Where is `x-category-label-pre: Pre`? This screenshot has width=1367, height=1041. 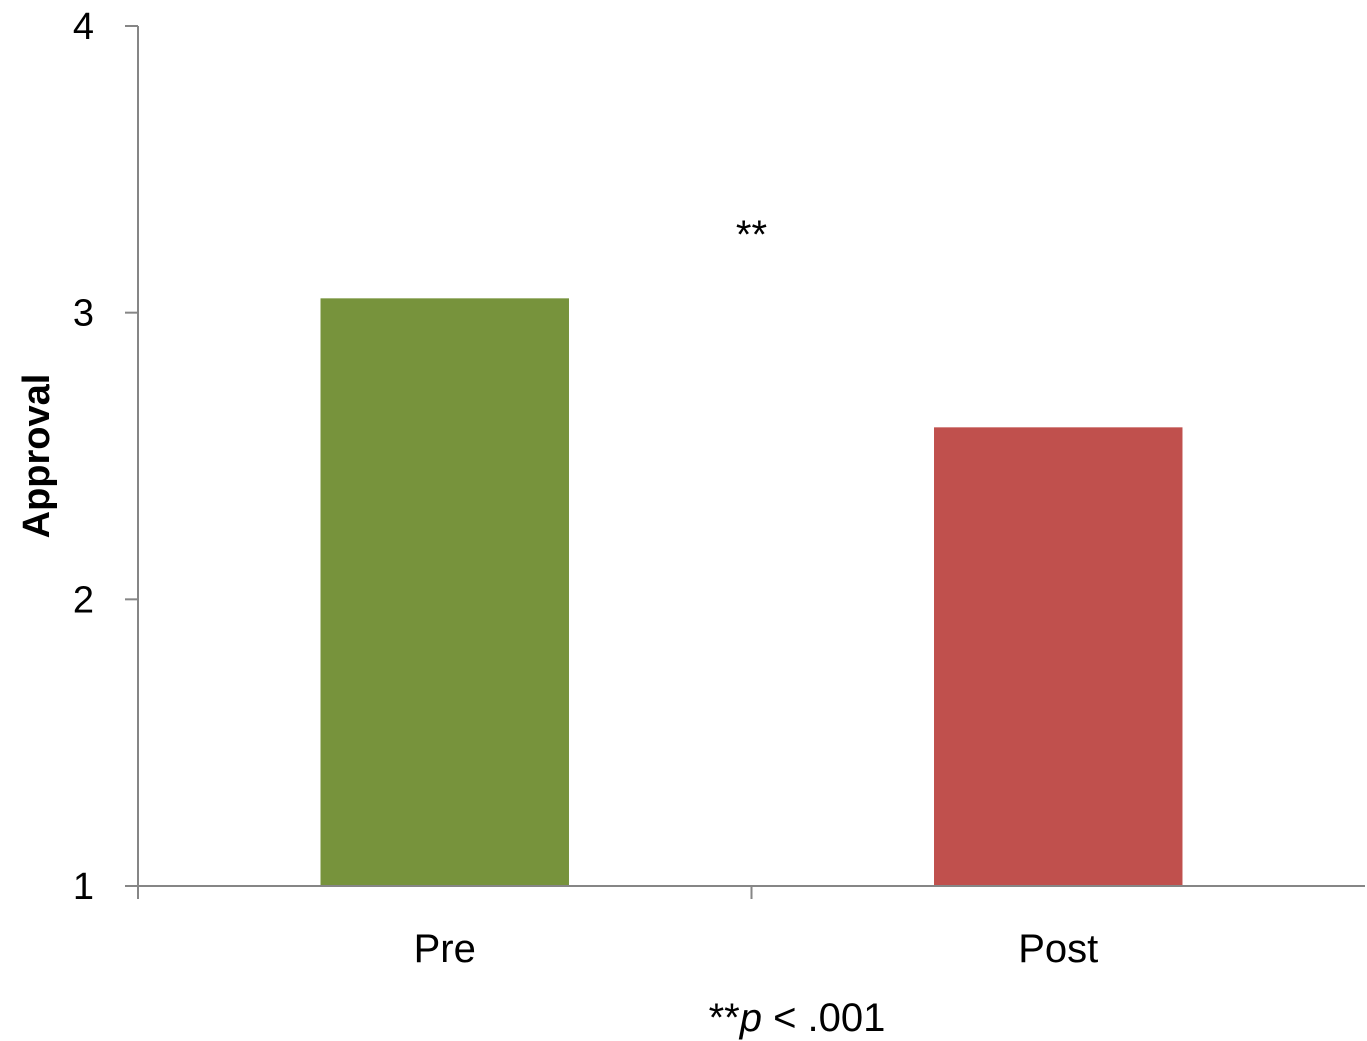
x-category-label-pre: Pre is located at coordinates (445, 949).